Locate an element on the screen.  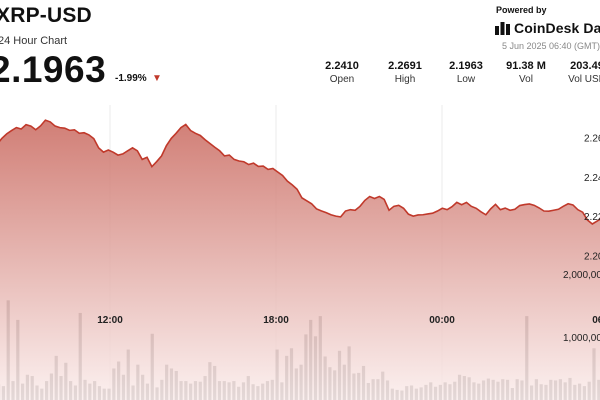
x-tick-label: 18:00 is located at coordinates (276, 320).